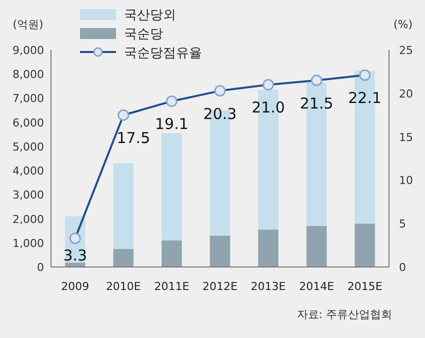 The image size is (425, 338). I want to click on legend-label: 국순당점유율, so click(163, 53).